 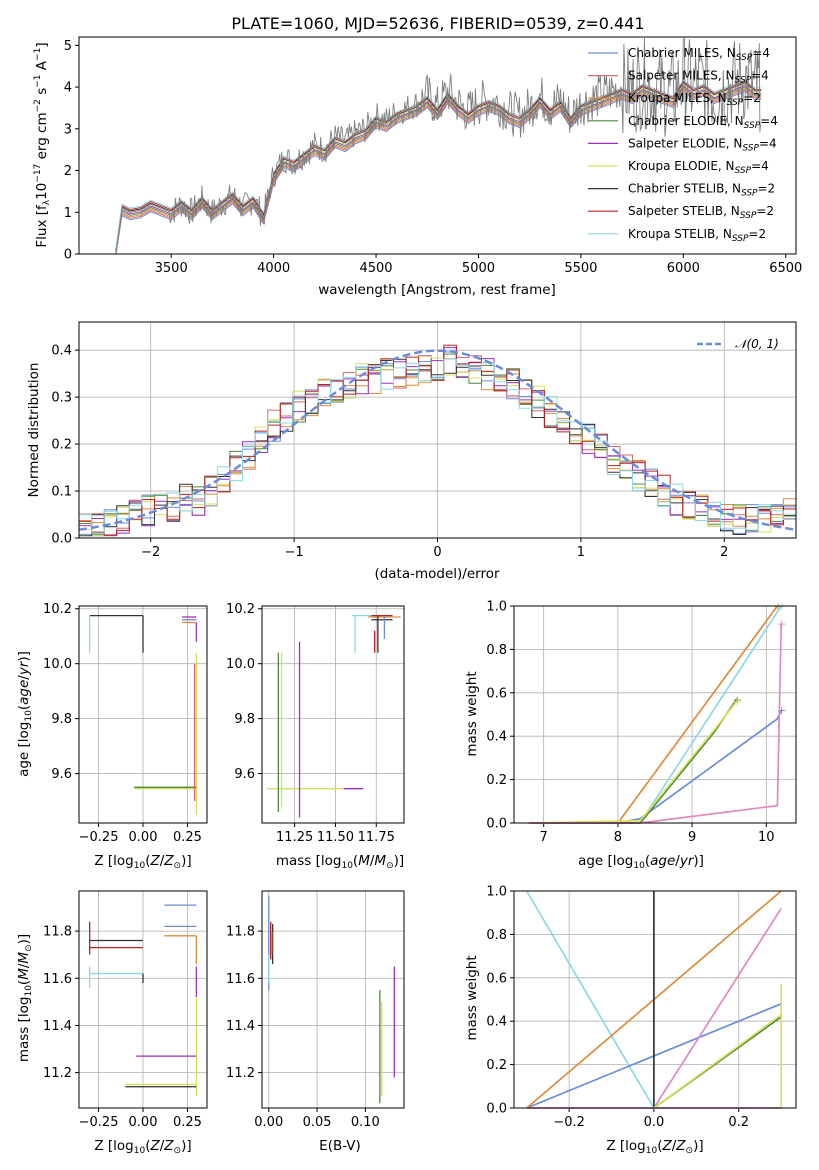 What do you see at coordinates (692, 837) in the screenshot?
I see `x-tick-label: 9` at bounding box center [692, 837].